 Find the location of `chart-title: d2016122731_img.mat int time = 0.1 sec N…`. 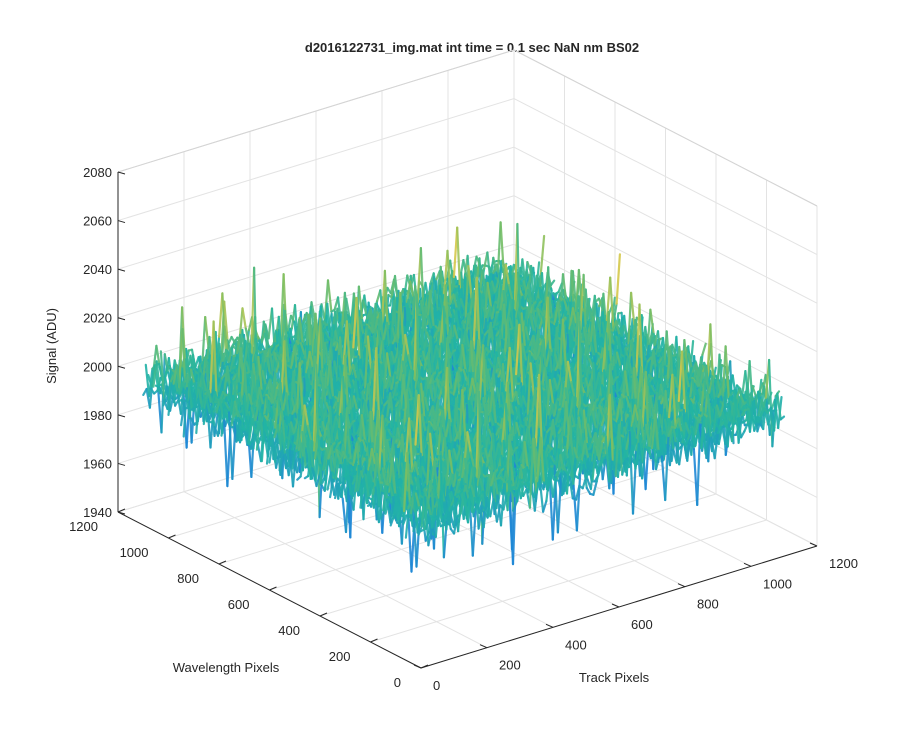

chart-title: d2016122731_img.mat int time = 0.1 sec N… is located at coordinates (472, 47).